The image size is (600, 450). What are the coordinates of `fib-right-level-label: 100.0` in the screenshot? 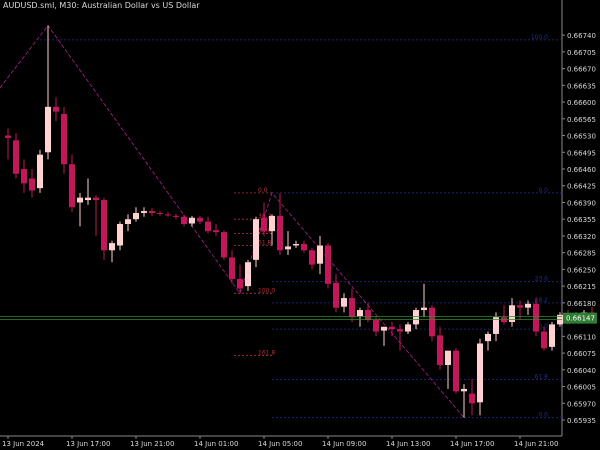 It's located at (539, 37).